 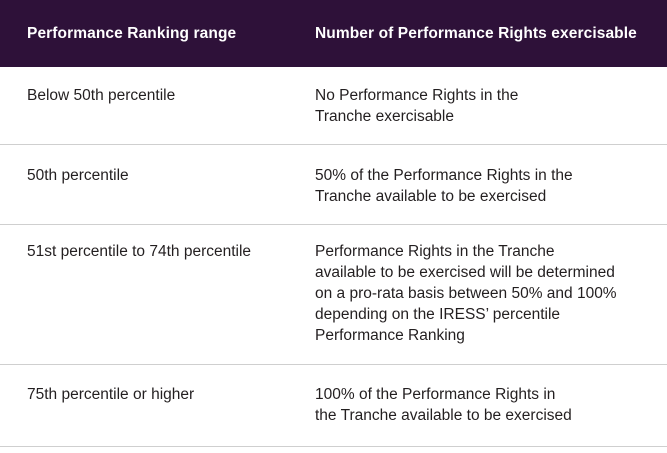 What do you see at coordinates (78, 175) in the screenshot?
I see `range-cell: 50th percentile` at bounding box center [78, 175].